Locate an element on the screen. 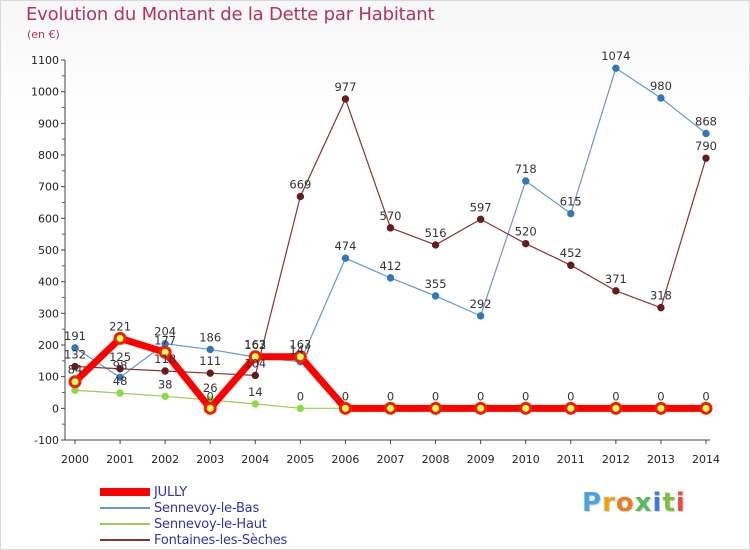 The height and width of the screenshot is (550, 750). data-label: 318 is located at coordinates (661, 296).